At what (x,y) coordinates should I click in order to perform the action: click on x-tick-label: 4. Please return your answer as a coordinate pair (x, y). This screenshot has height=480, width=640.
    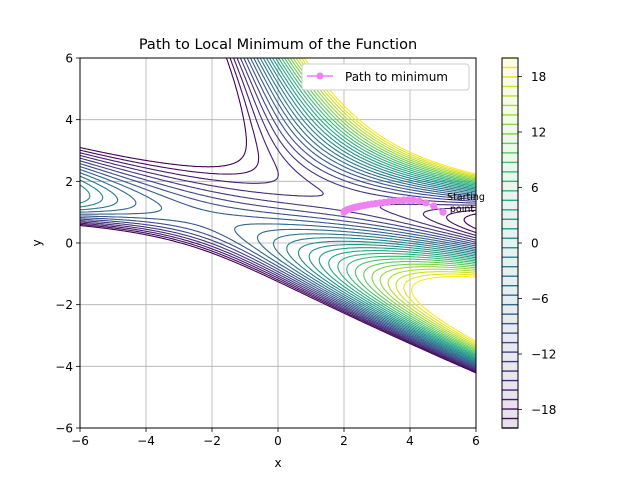
    Looking at the image, I should click on (410, 441).